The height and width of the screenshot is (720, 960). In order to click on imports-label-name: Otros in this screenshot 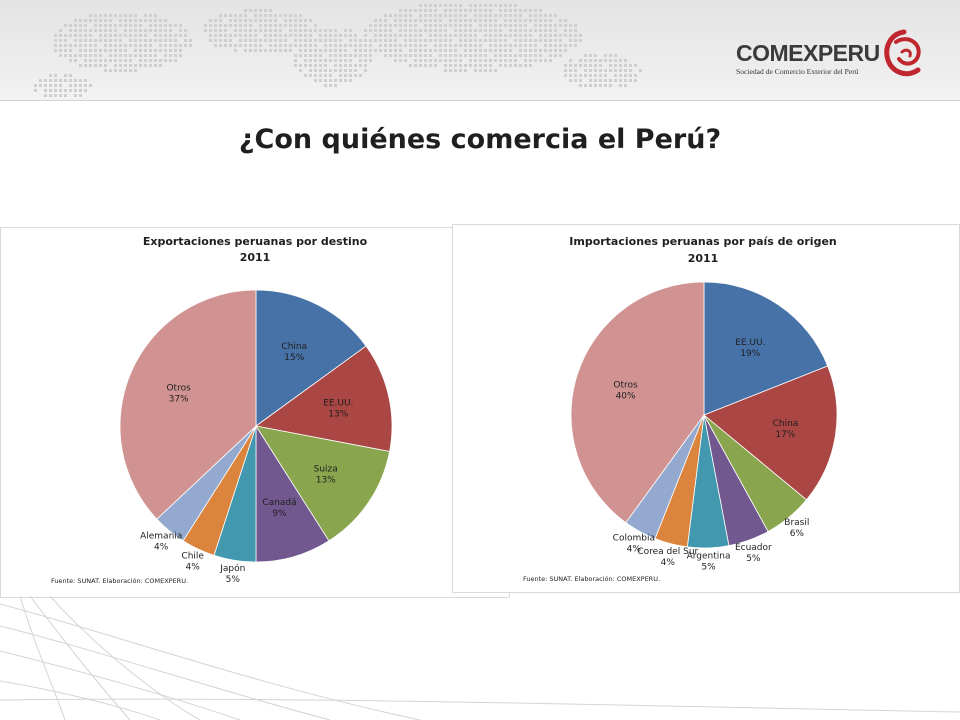, I will do `click(625, 386)`.